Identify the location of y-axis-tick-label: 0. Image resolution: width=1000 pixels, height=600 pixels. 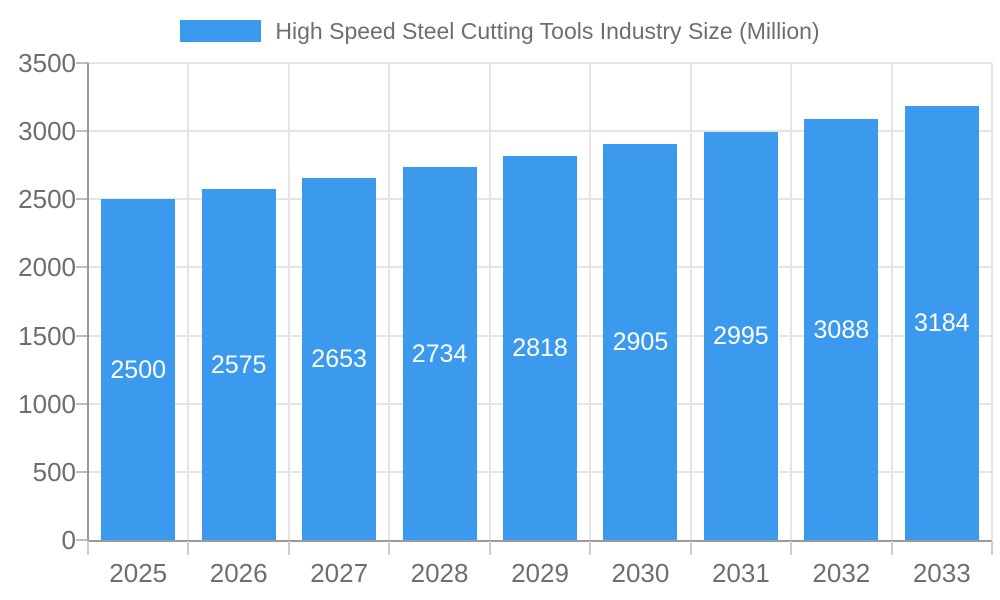
(68, 540).